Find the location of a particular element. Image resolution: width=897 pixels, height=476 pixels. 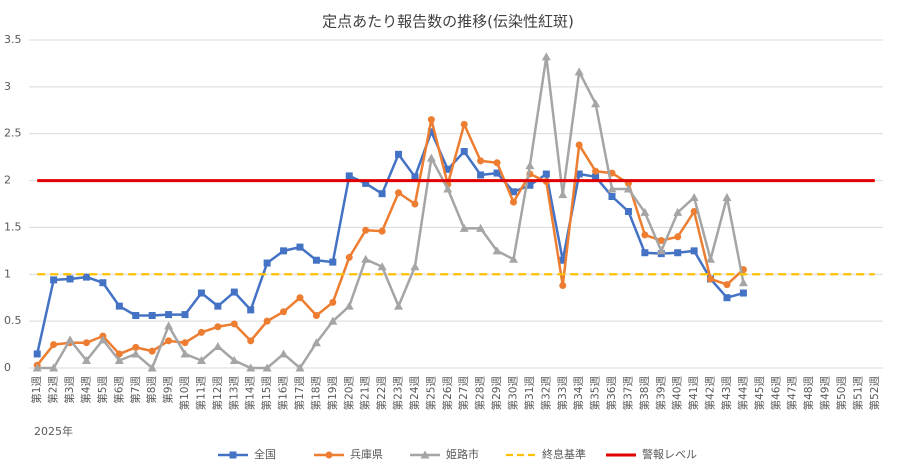

x-tick-label: 第14週 is located at coordinates (250, 393).